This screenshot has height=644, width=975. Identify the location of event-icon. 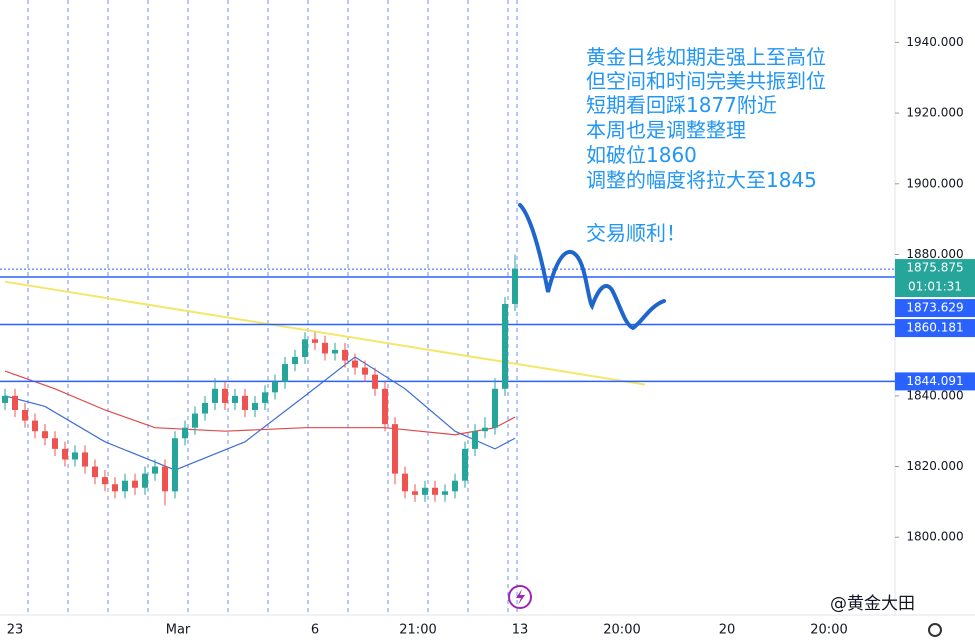
(520, 597).